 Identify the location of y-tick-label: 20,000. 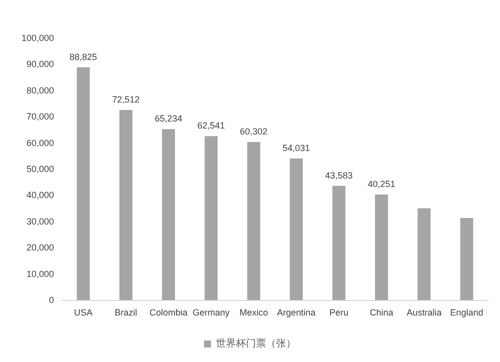
(40, 247).